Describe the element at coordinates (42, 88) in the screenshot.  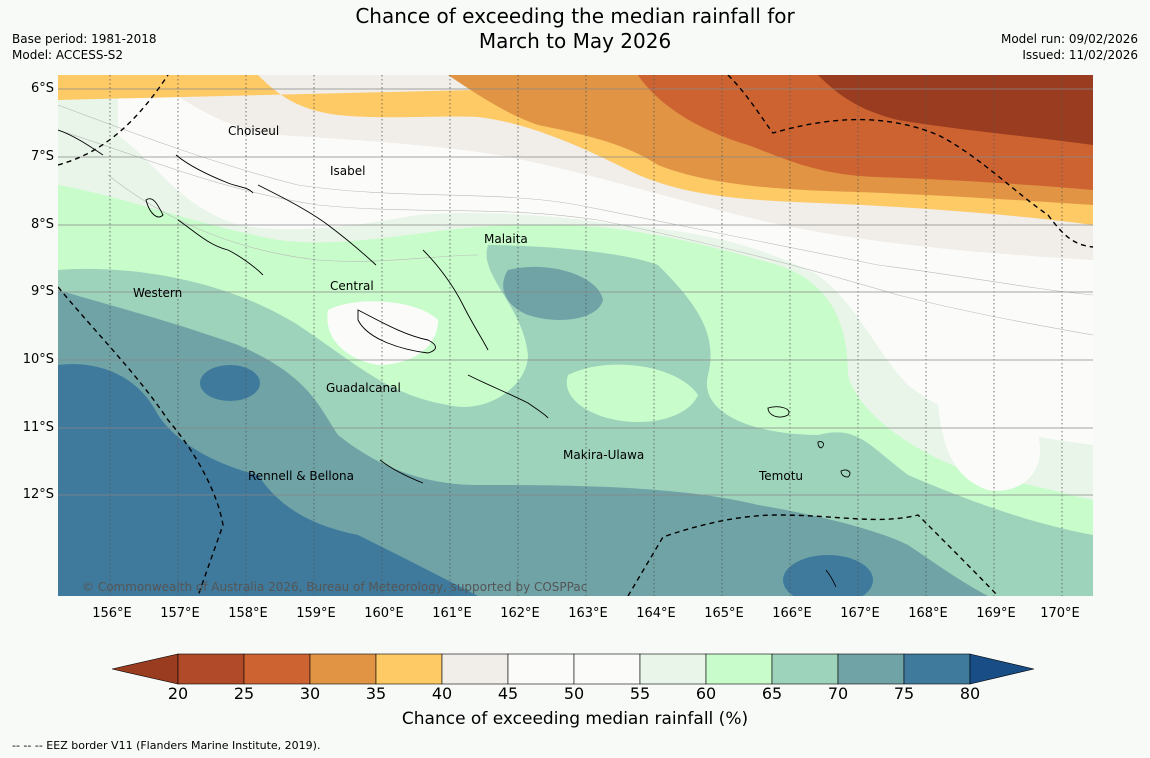
I see `lat-label-6s: 6°S` at that location.